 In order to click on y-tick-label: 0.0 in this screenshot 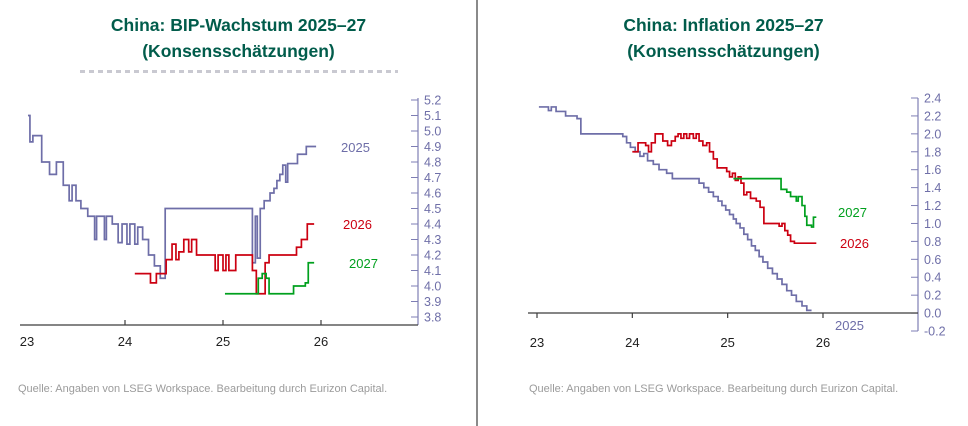, I will do `click(932, 314)`.